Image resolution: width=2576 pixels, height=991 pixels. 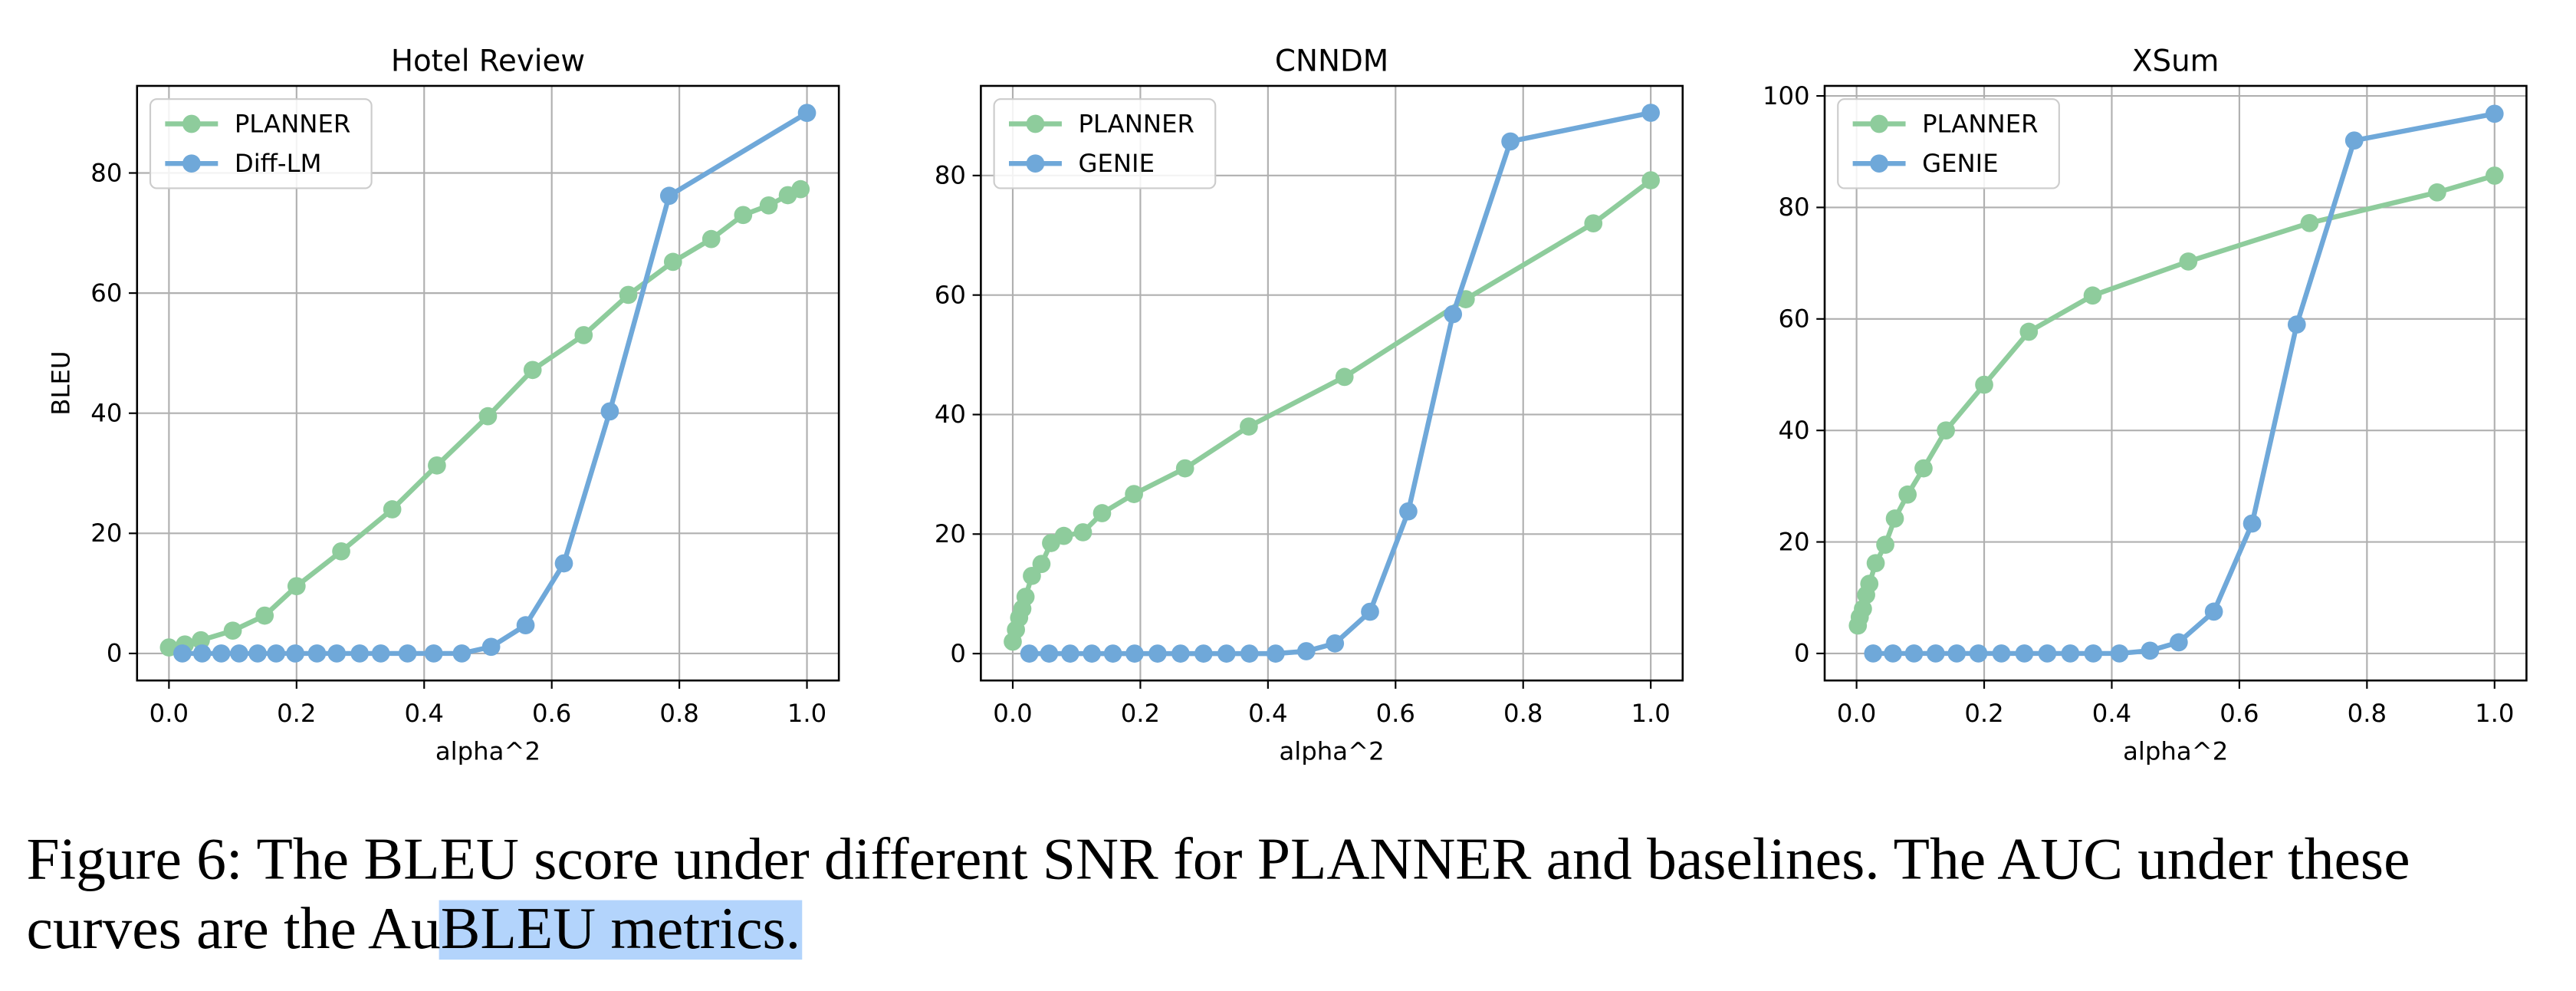 What do you see at coordinates (807, 713) in the screenshot?
I see `x-tick-label: 1.0` at bounding box center [807, 713].